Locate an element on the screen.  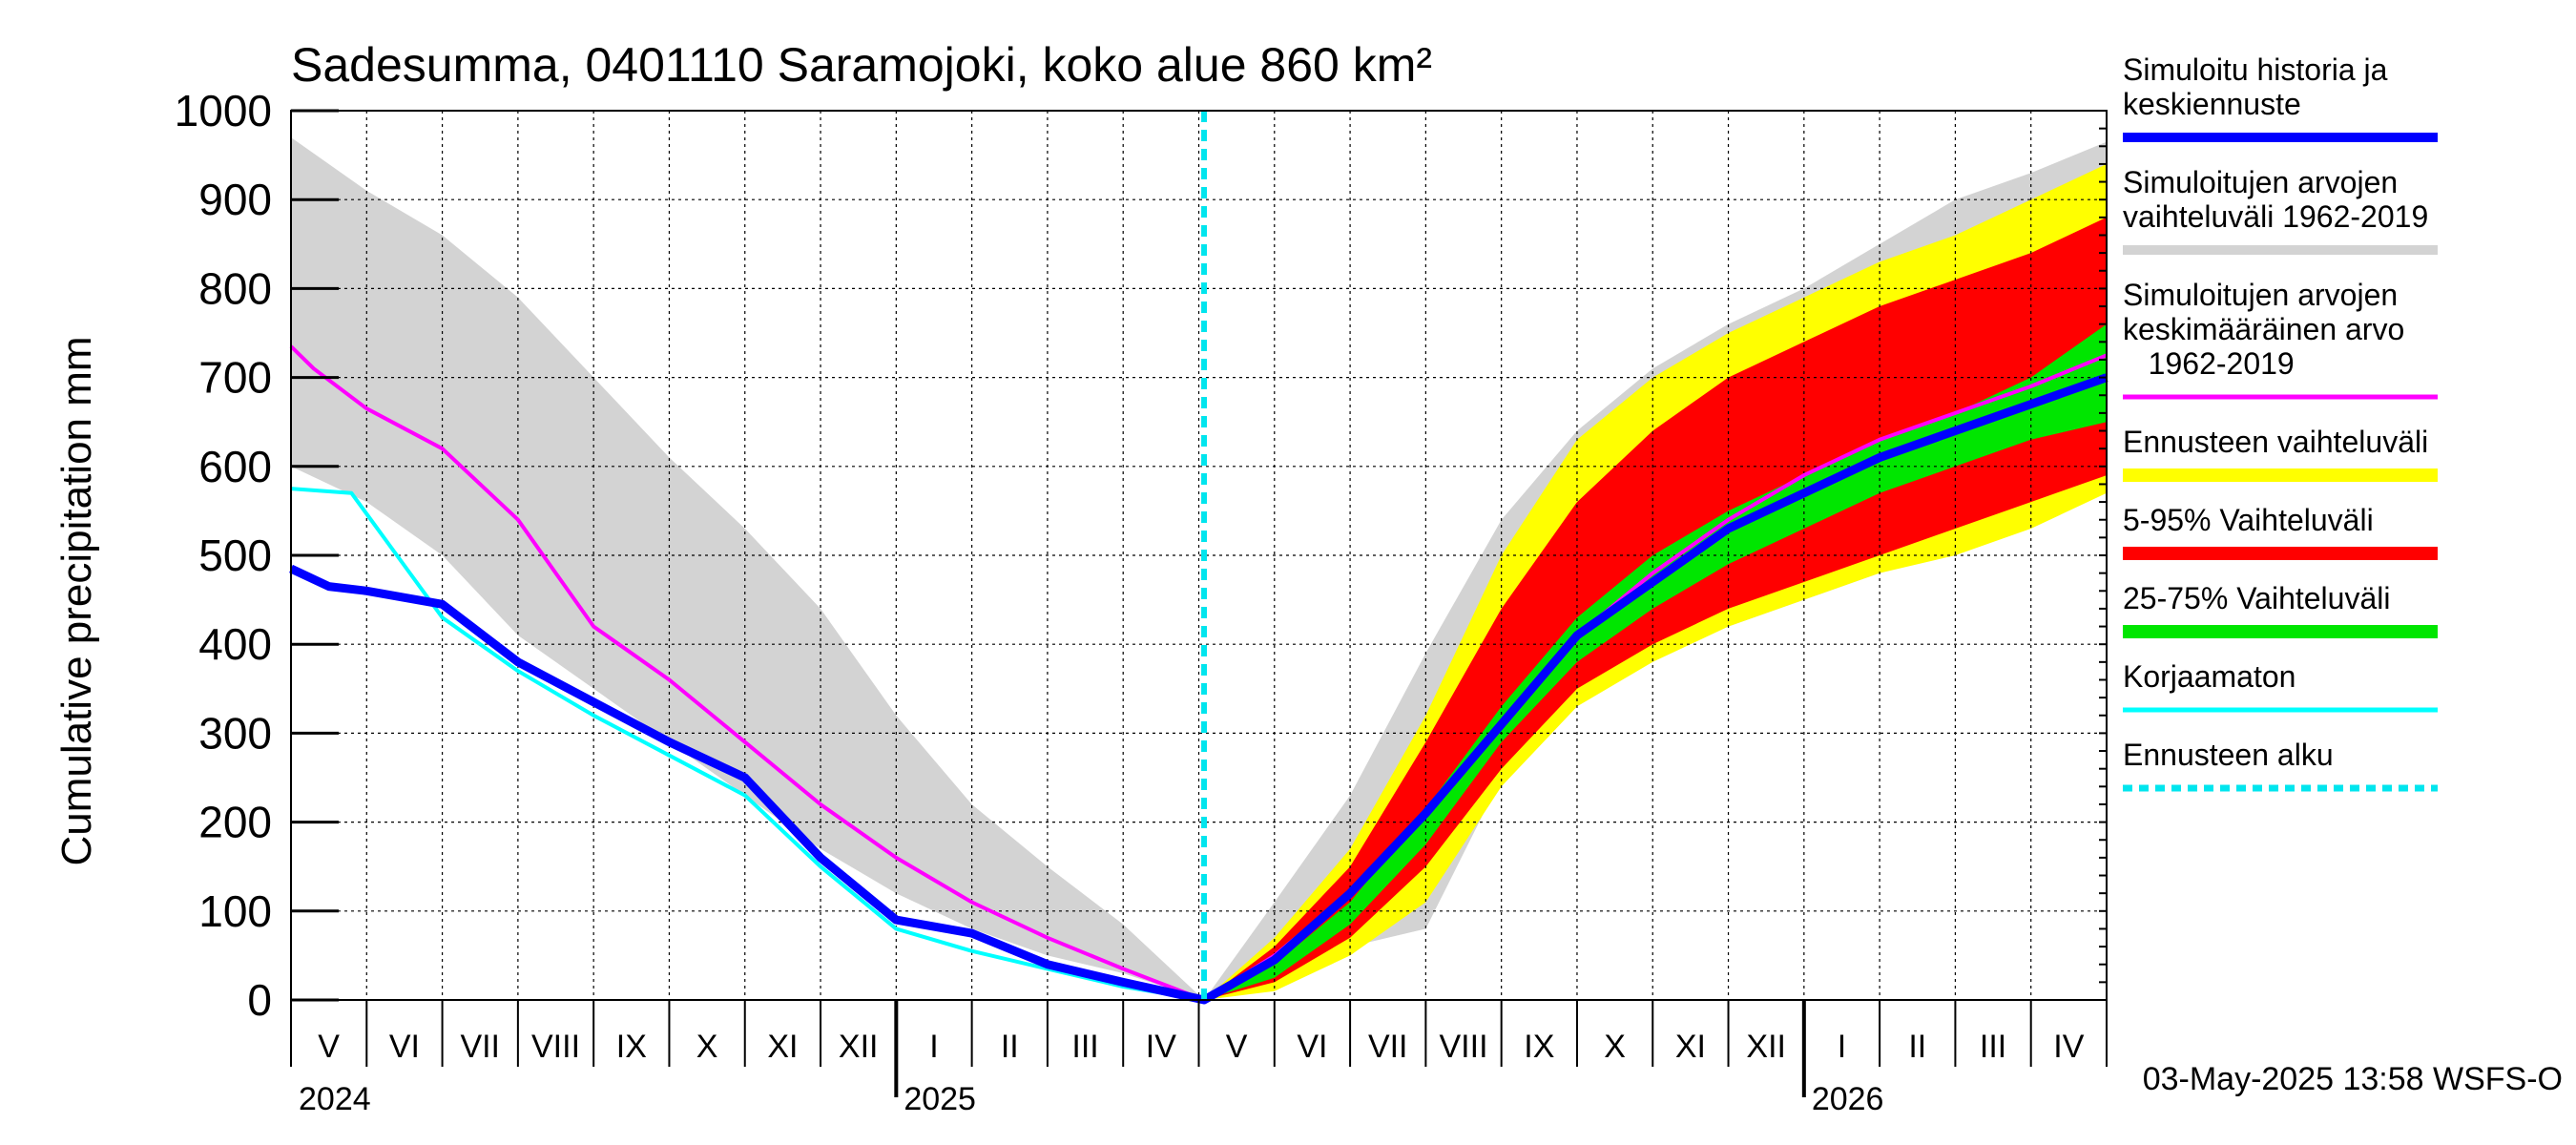
legend-item-6: 25-75% Vaihteluväli is located at coordinates (2280, 609).